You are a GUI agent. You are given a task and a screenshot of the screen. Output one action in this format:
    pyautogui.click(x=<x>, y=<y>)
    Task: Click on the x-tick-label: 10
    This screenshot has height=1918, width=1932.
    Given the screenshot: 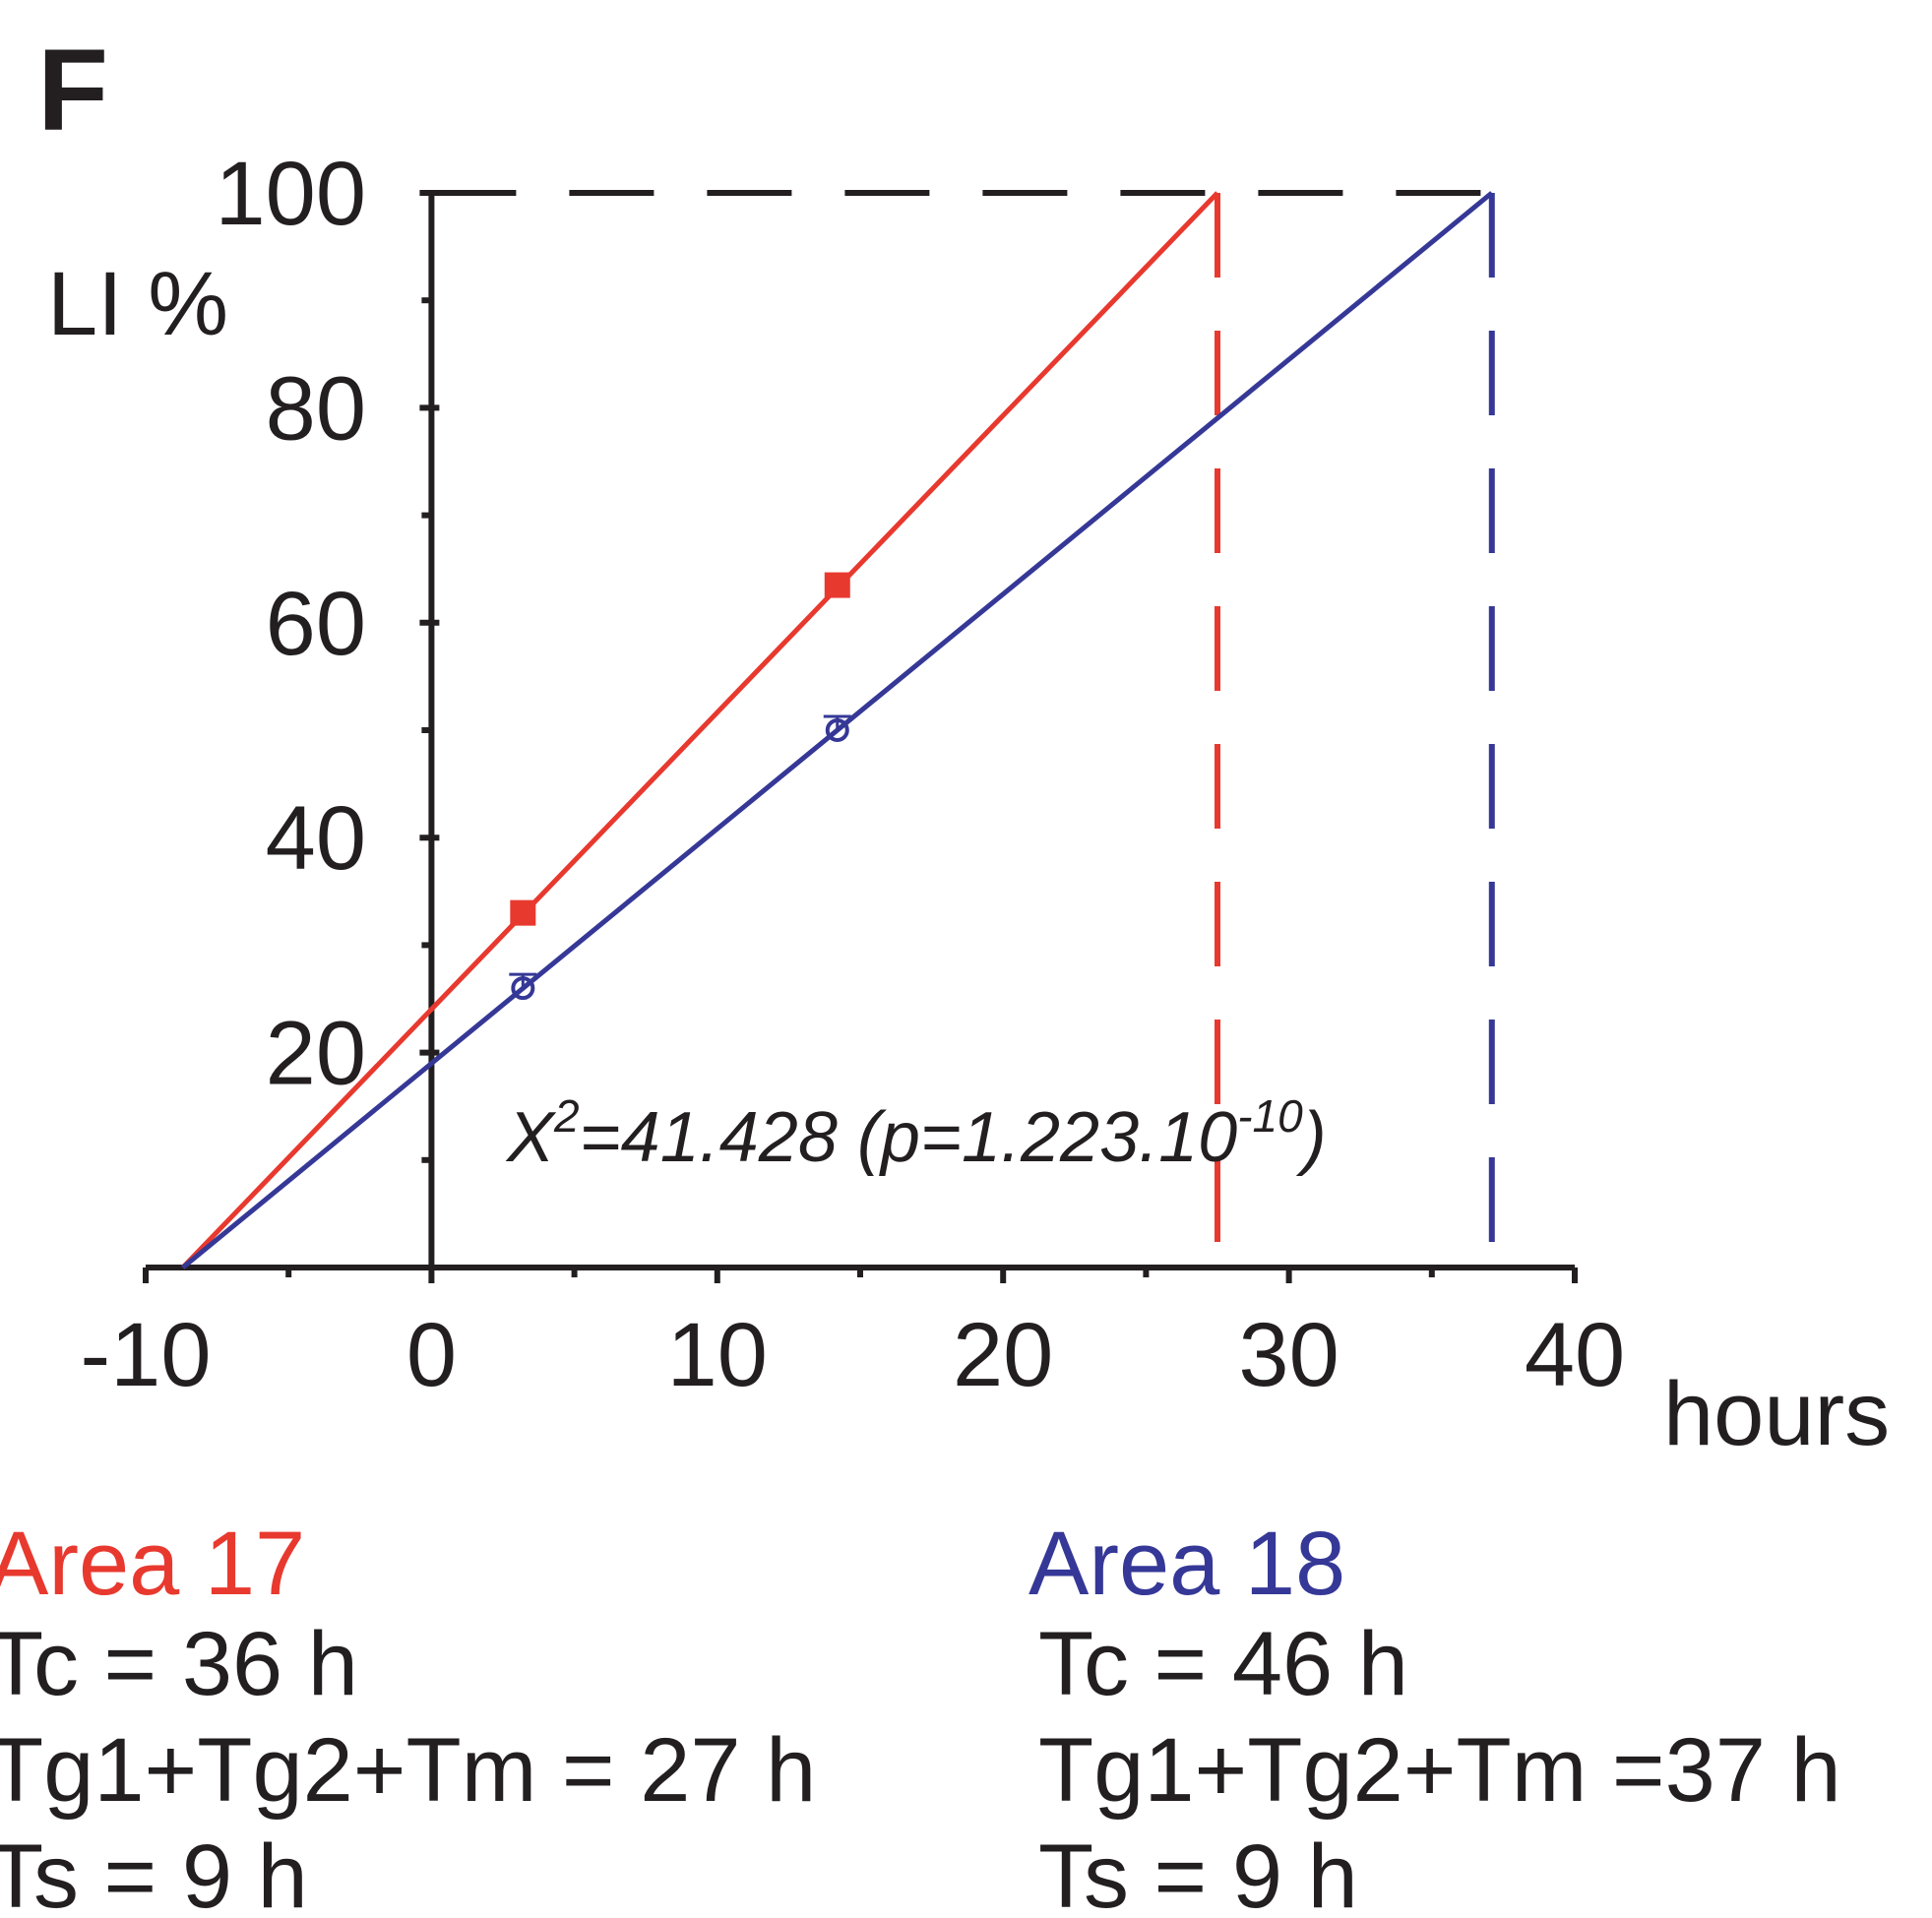 What is the action you would take?
    pyautogui.click(x=718, y=1355)
    